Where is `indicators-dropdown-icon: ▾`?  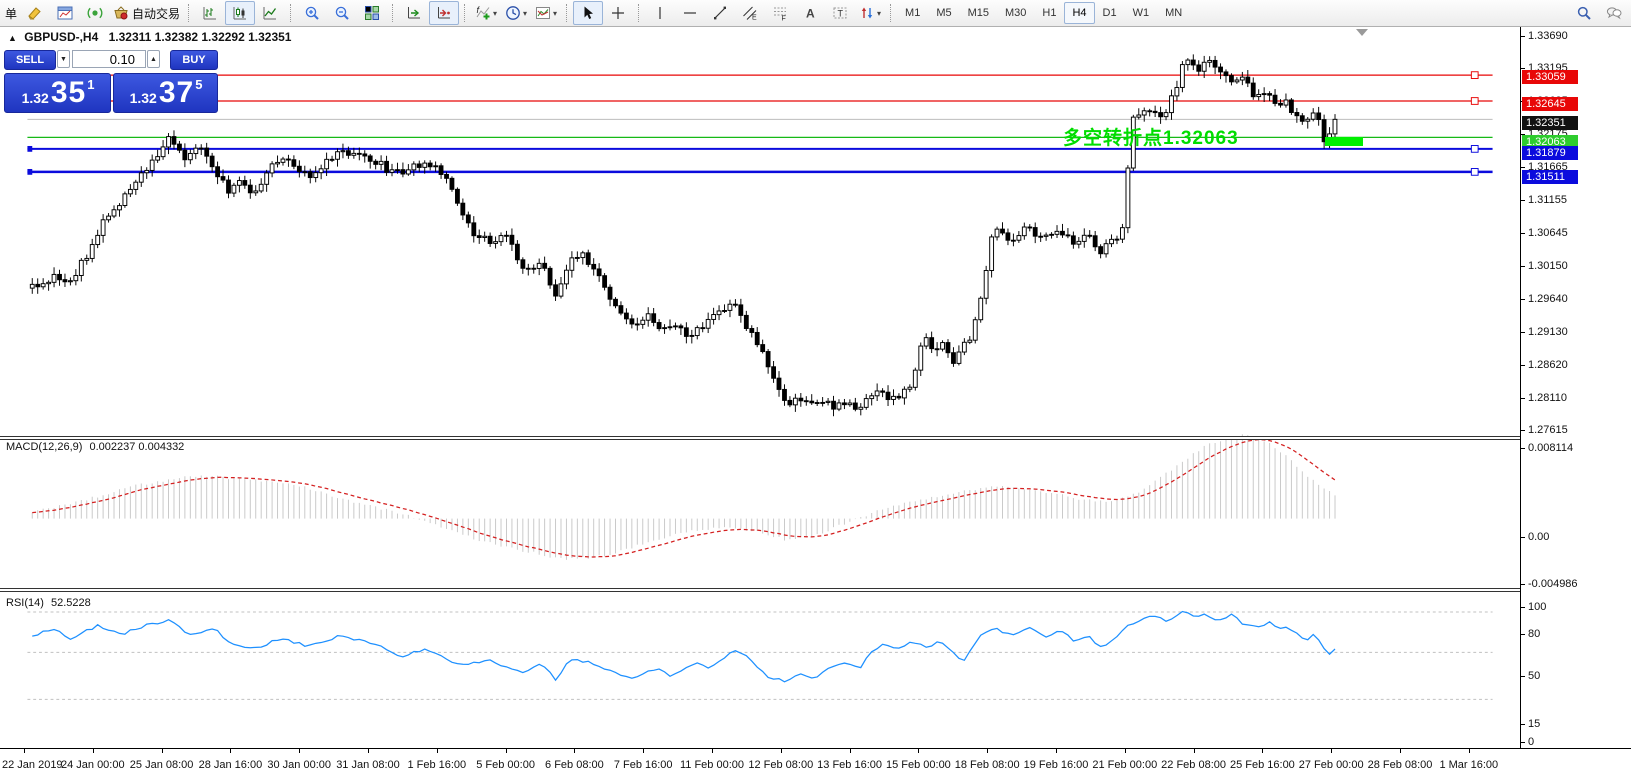
indicators-dropdown-icon: ▾ is located at coordinates (495, 13).